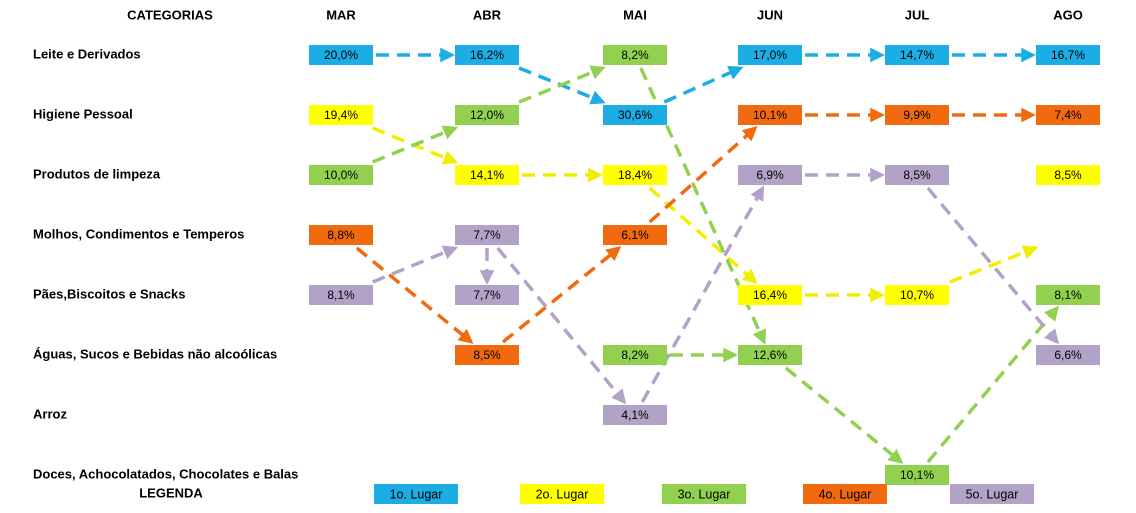 This screenshot has width=1136, height=513. I want to click on value-label: 6,6%, so click(1068, 355).